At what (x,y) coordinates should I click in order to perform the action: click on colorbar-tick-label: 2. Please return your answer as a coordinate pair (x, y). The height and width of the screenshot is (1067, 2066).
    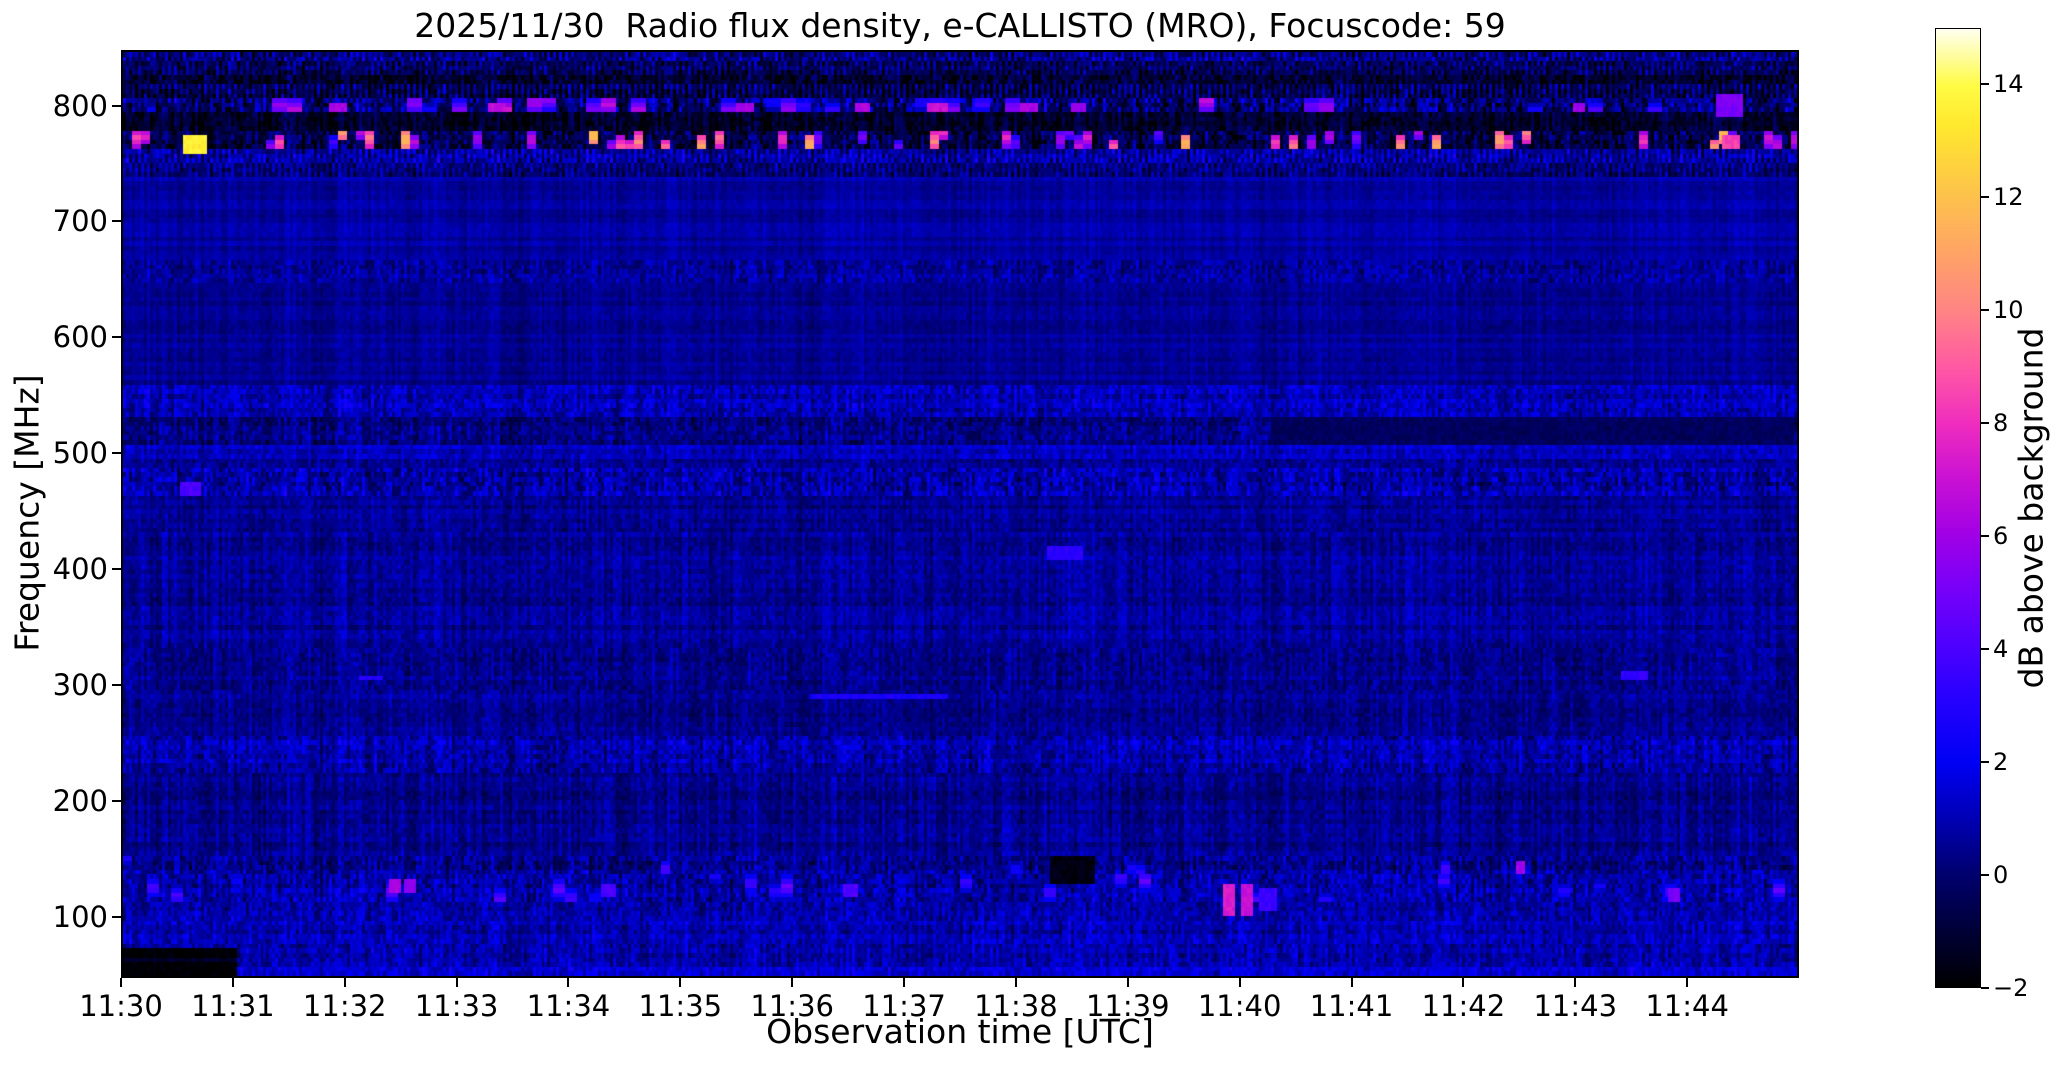
    Looking at the image, I should click on (2001, 762).